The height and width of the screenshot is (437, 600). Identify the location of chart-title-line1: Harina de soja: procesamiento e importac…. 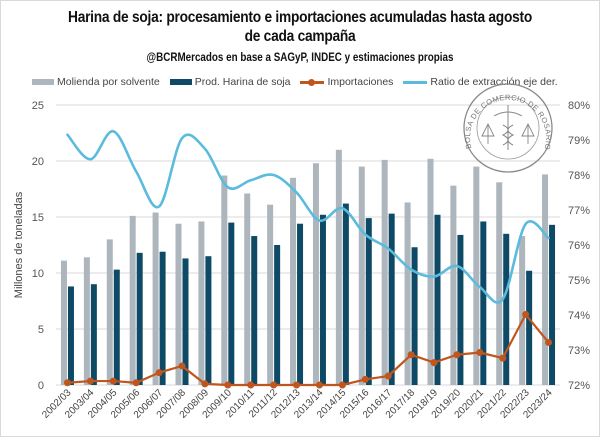
(300, 17).